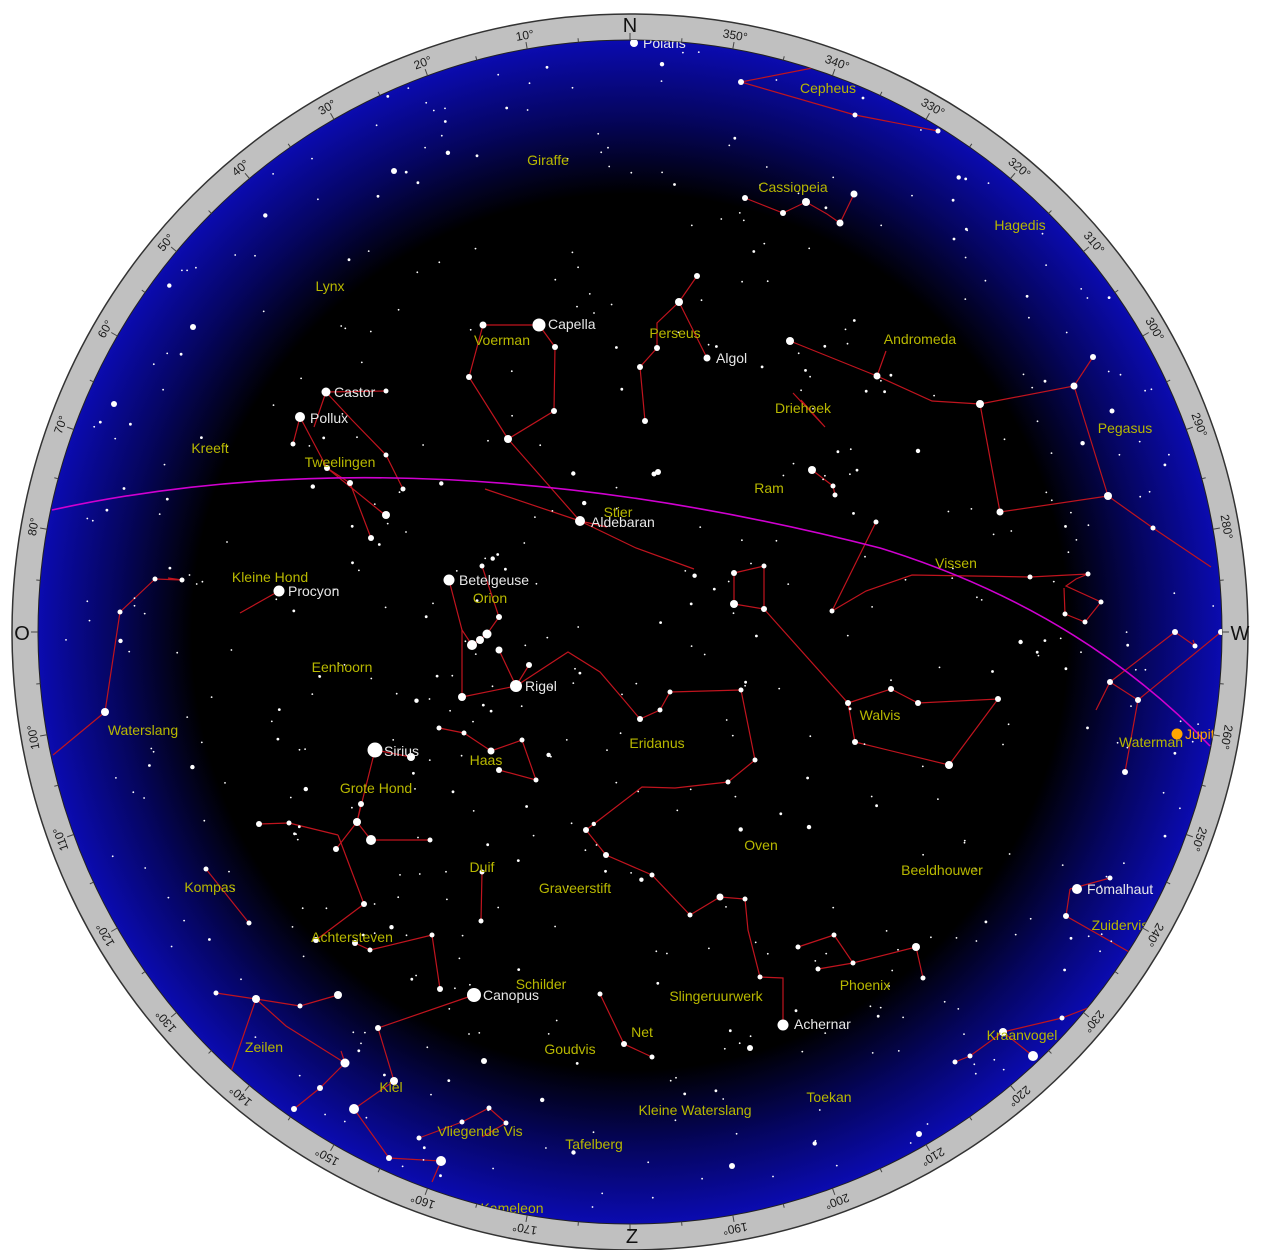 The width and height of the screenshot is (1261, 1250). What do you see at coordinates (1022, 1035) in the screenshot?
I see `constellation-label: Kraanvogel` at bounding box center [1022, 1035].